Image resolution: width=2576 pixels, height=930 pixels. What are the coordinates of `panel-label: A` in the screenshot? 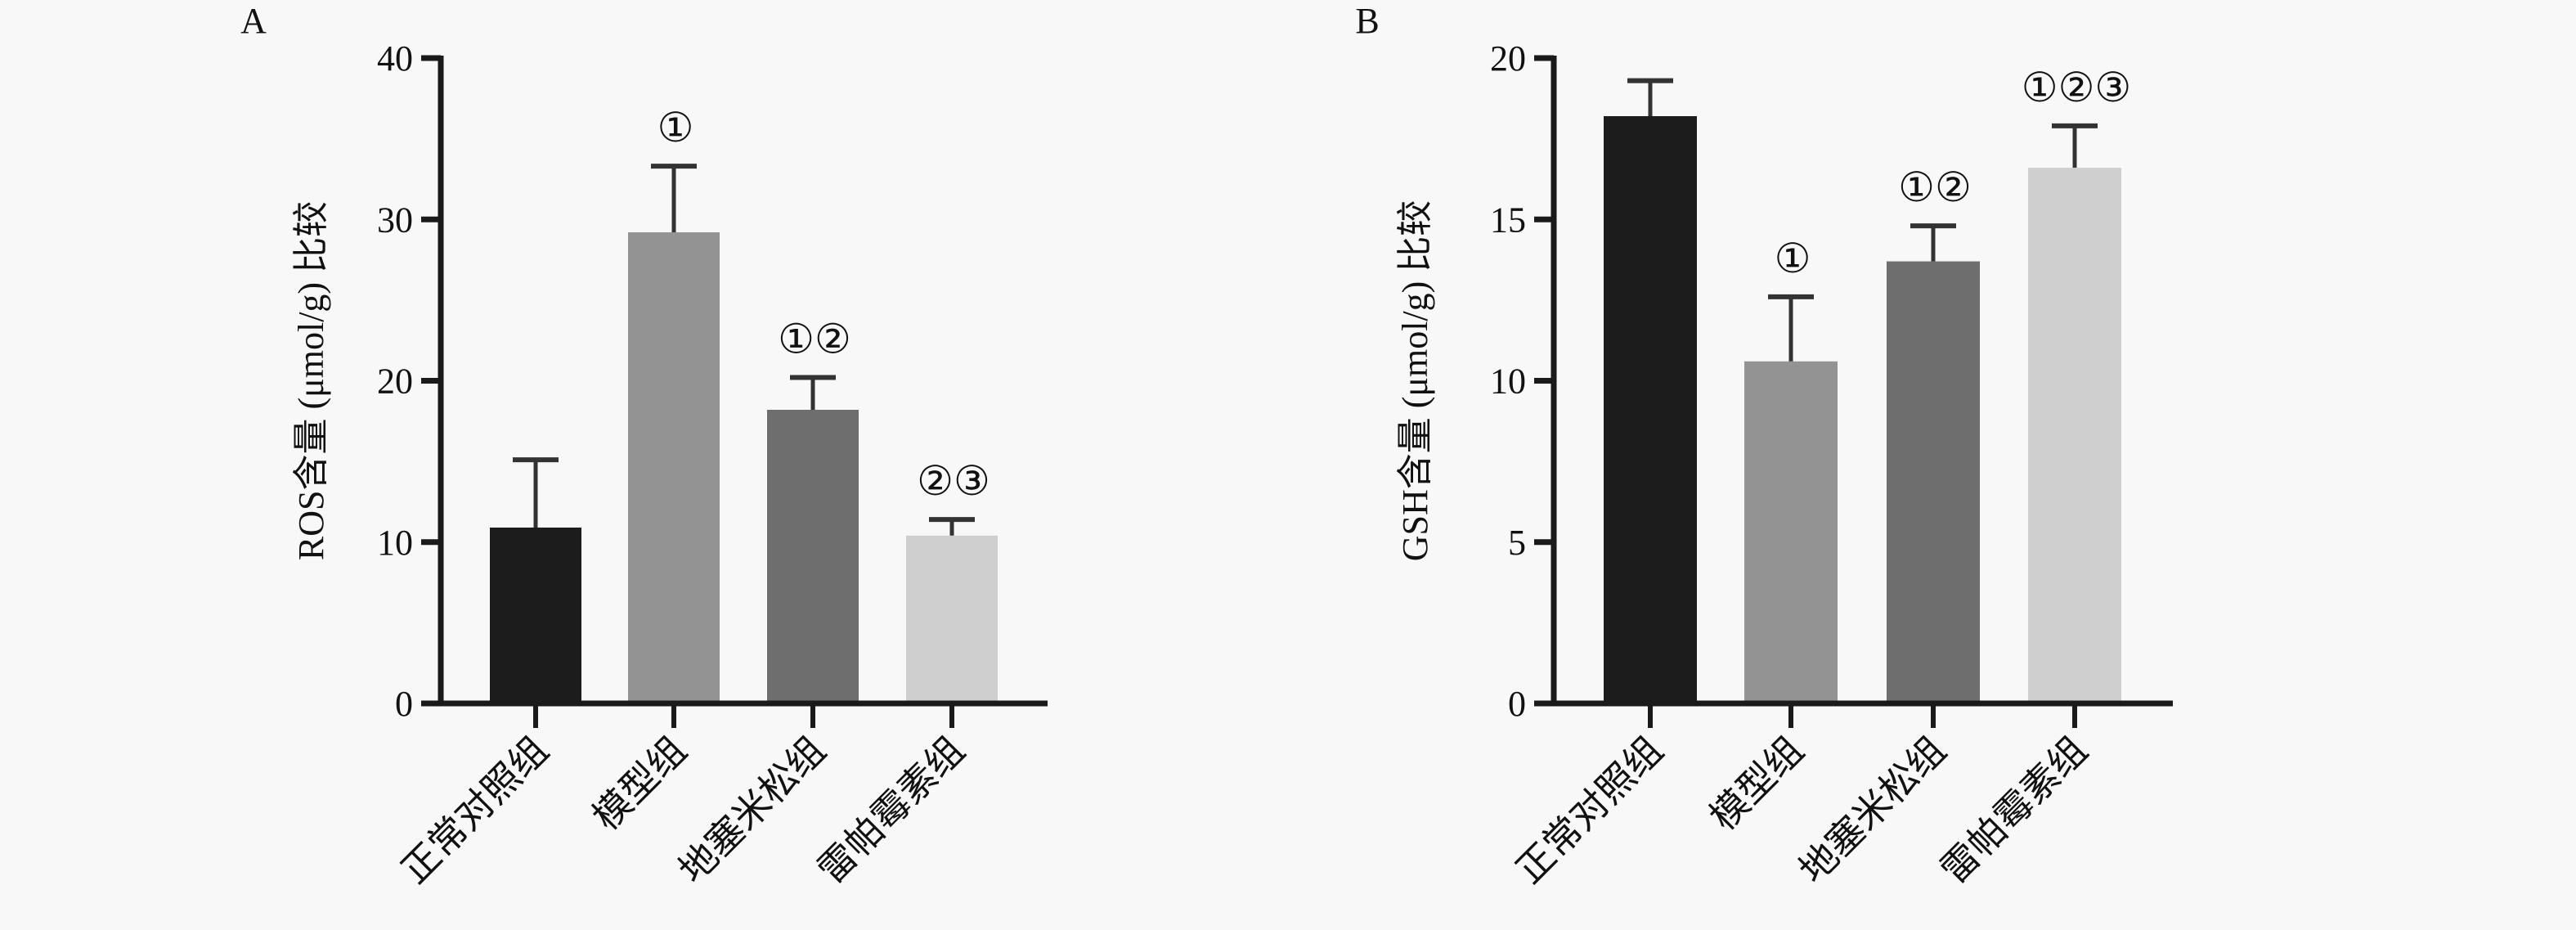 It's located at (253, 21).